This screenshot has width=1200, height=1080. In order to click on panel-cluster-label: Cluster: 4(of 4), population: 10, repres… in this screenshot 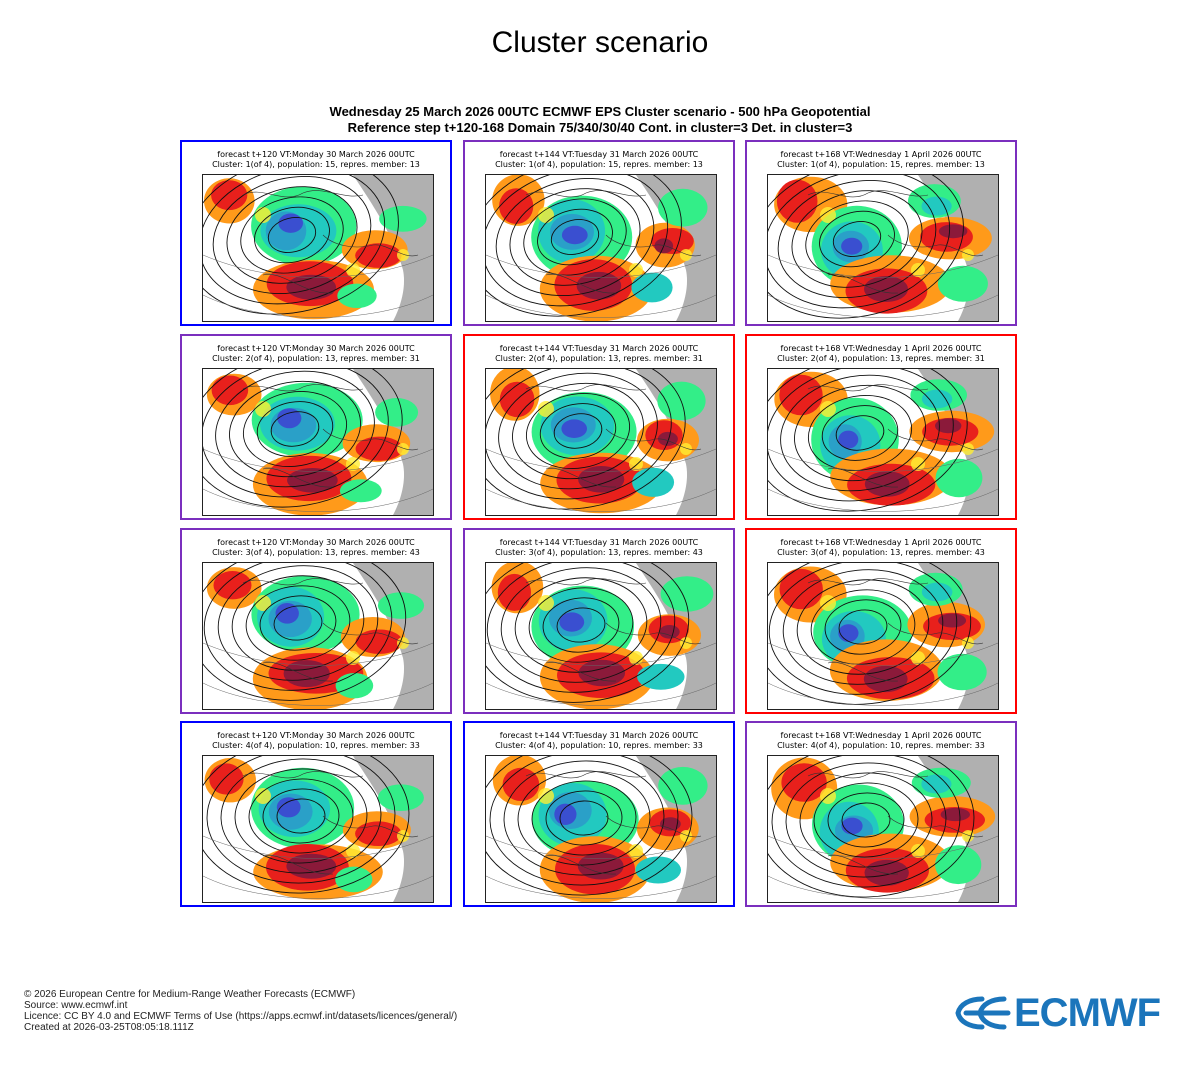, I will do `click(599, 745)`.